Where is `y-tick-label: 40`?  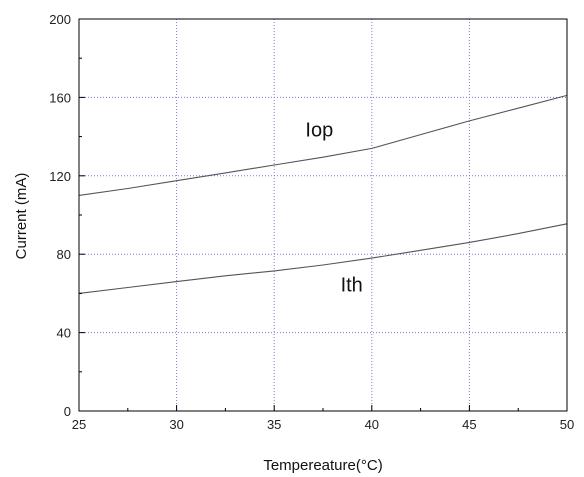 y-tick-label: 40 is located at coordinates (64, 333).